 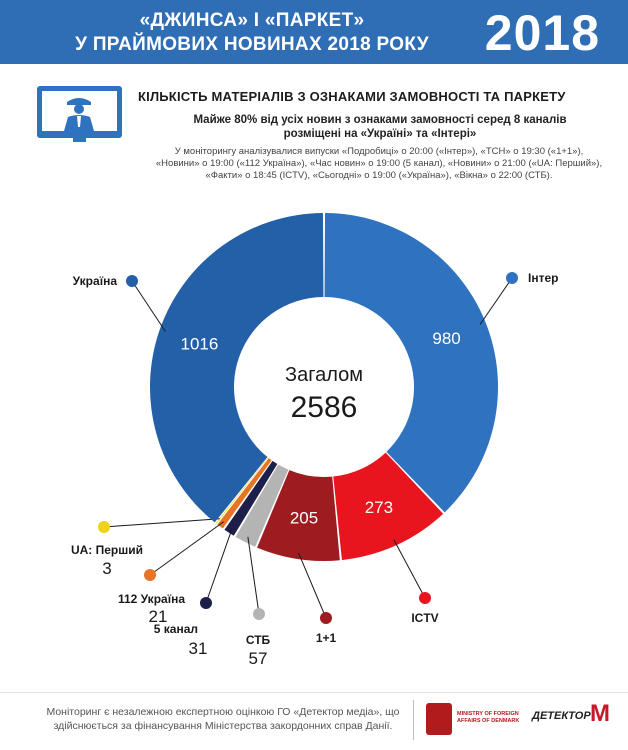 I want to click on slice-value-outside-5-канал: 31, so click(x=198, y=648).